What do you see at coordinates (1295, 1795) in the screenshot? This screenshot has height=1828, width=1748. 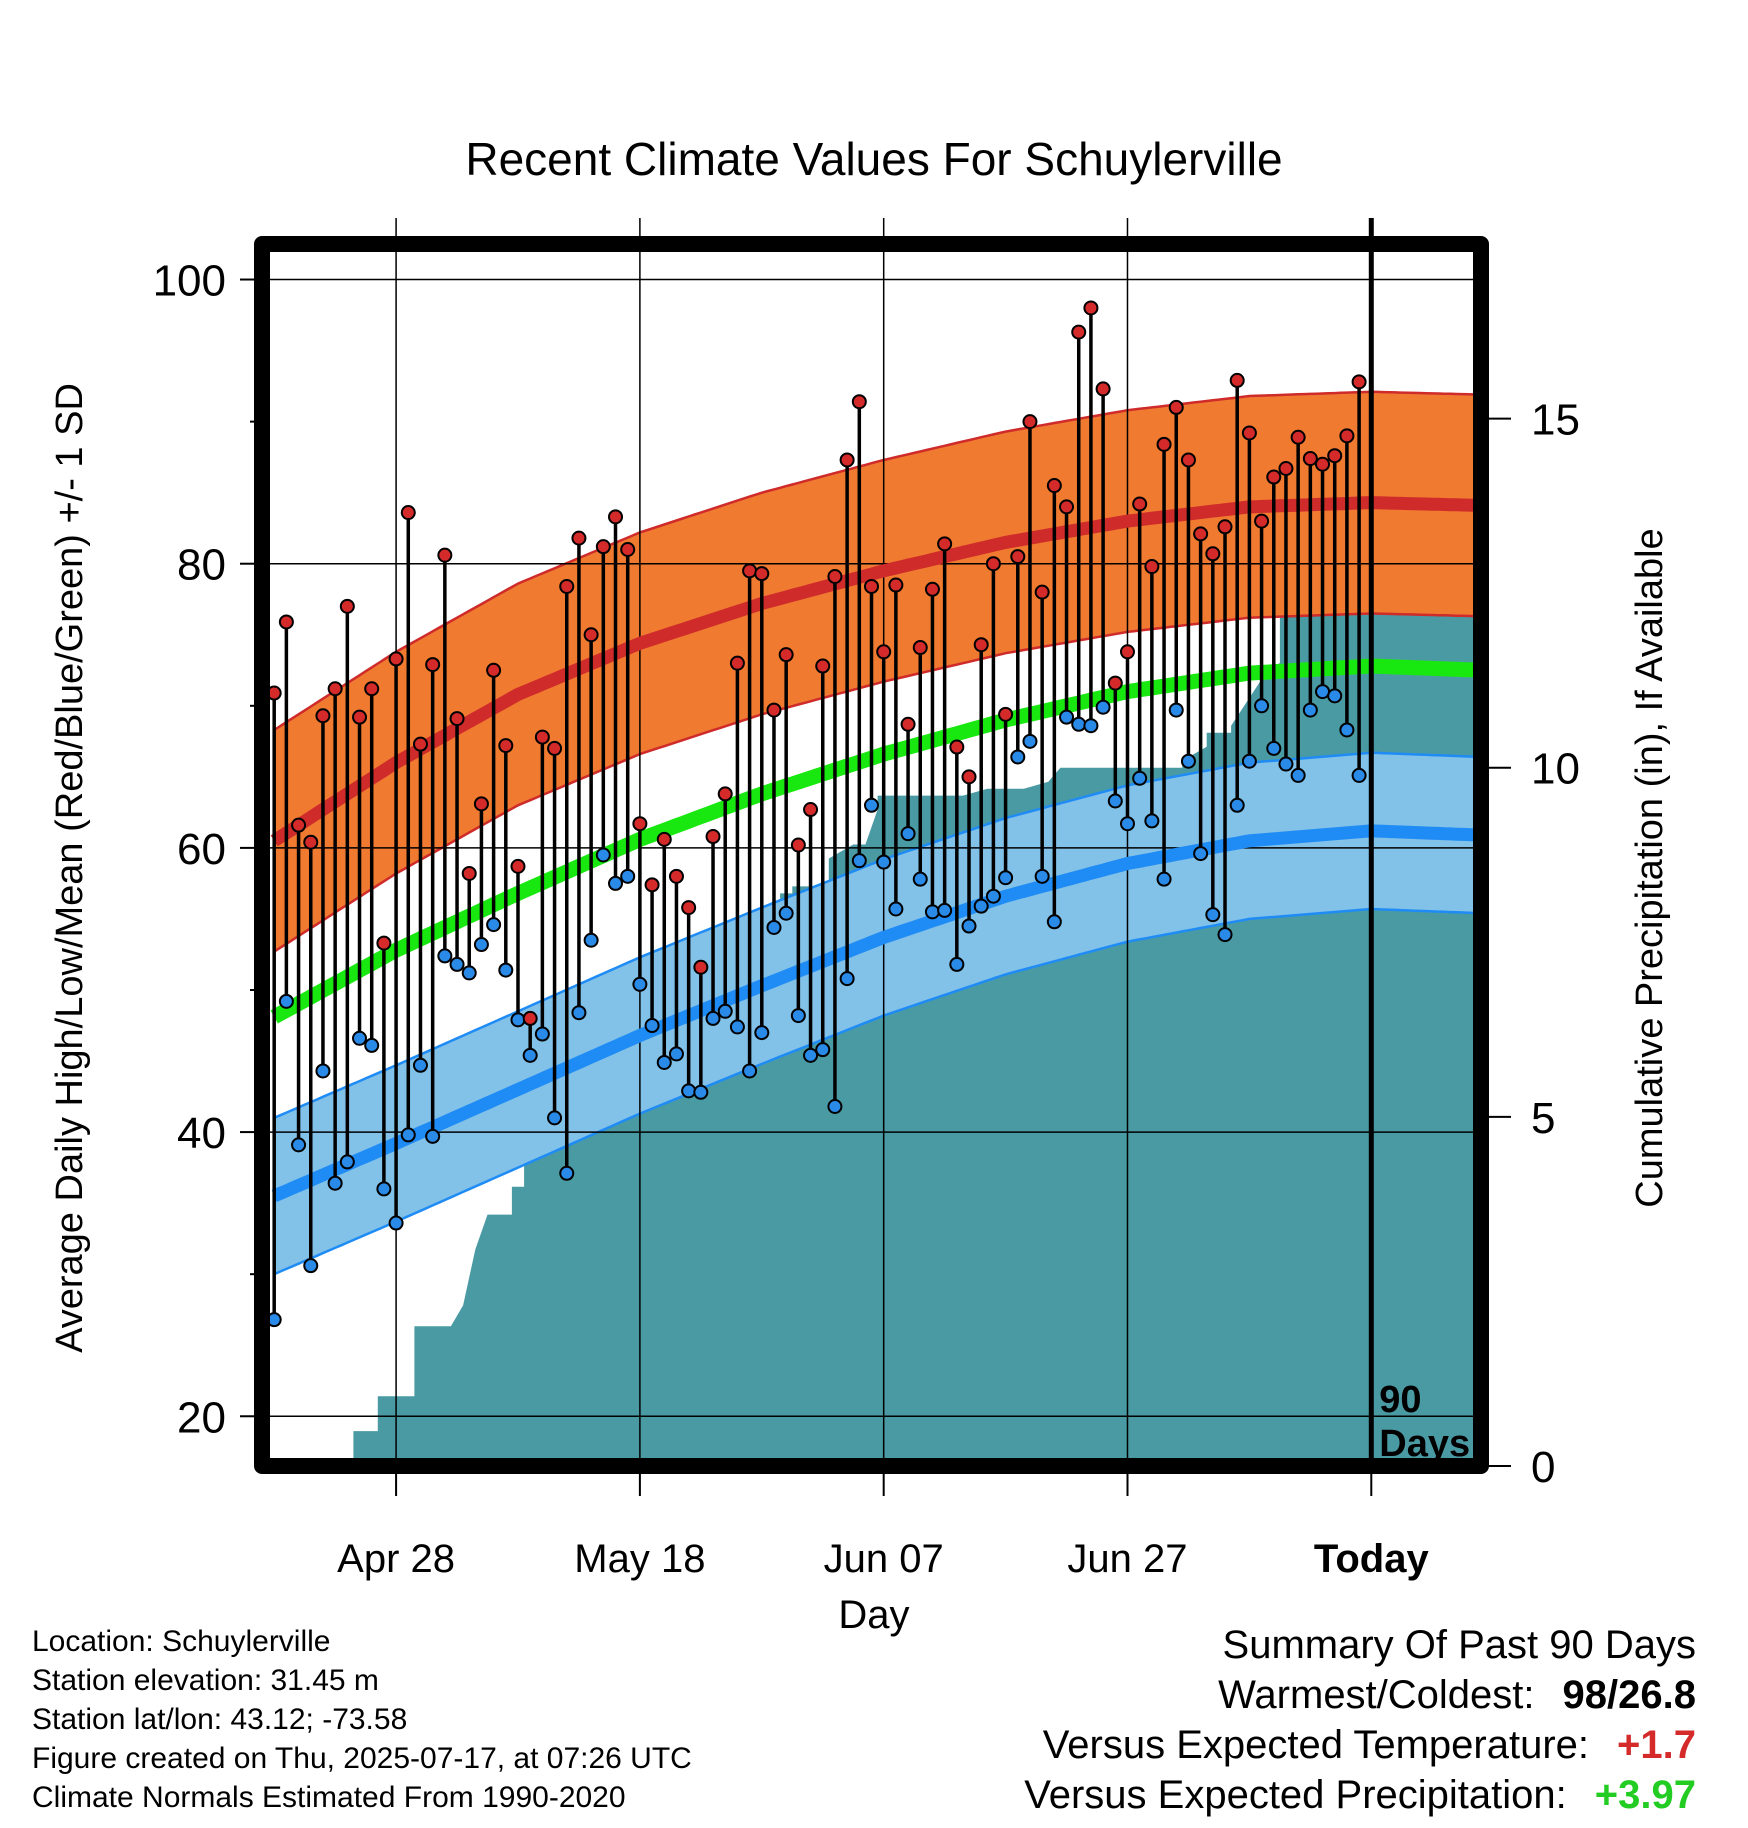 I see `precip-anomaly-label: Versus Expected Precipitation:` at bounding box center [1295, 1795].